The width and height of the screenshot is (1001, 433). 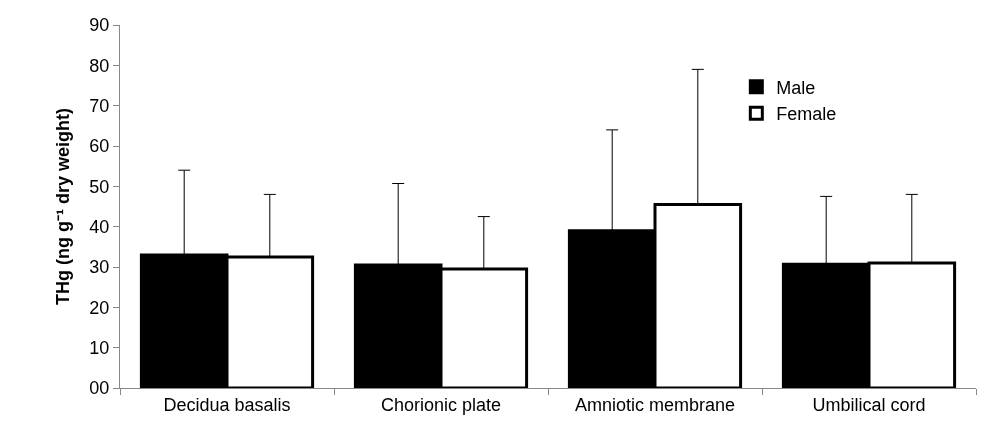 What do you see at coordinates (227, 404) in the screenshot?
I see `x-tick-label: Decidua basalis` at bounding box center [227, 404].